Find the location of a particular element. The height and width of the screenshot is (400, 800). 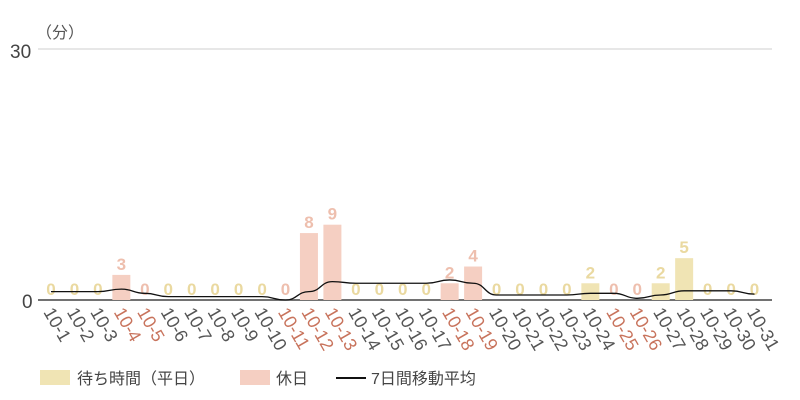

data-label: 4 is located at coordinates (473, 256).